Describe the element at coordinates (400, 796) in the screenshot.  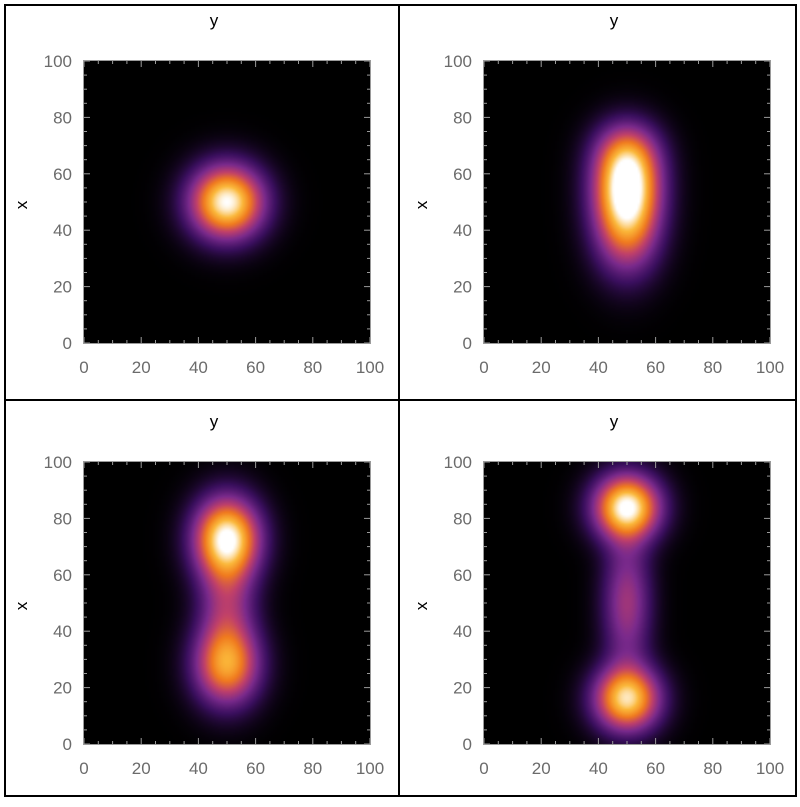
I see `frame-bottom` at that location.